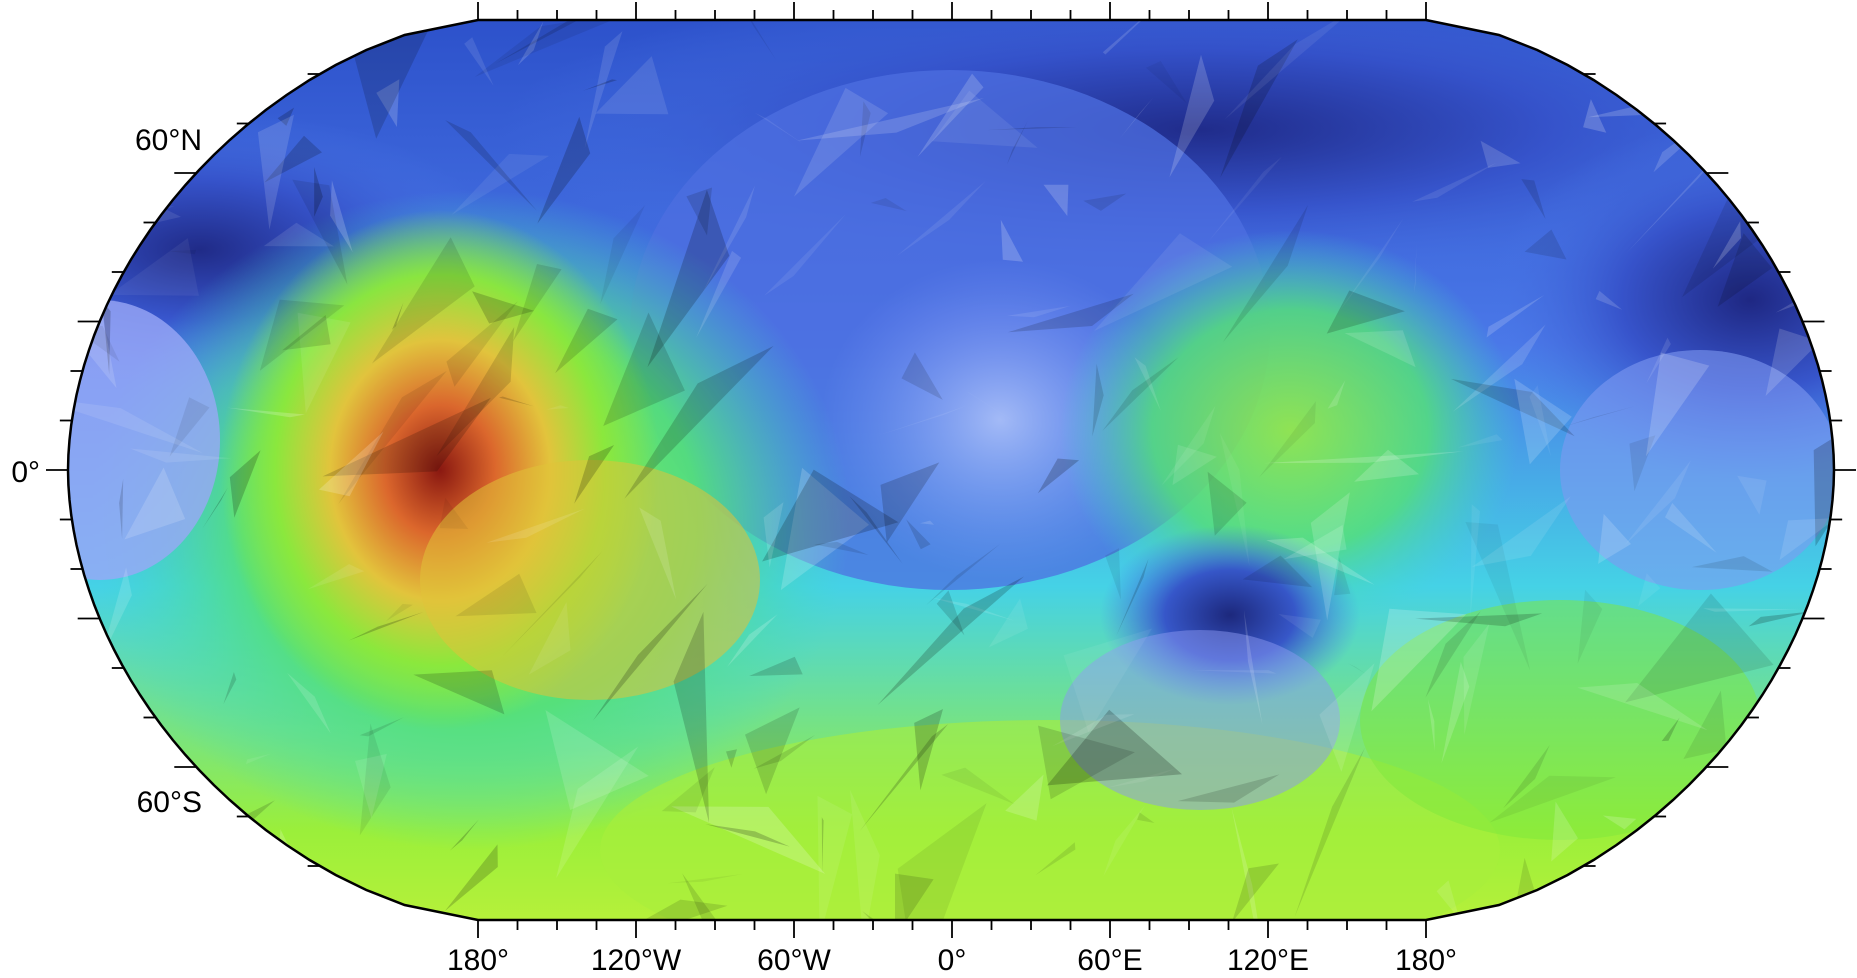 The width and height of the screenshot is (1857, 978). Describe the element at coordinates (1426, 960) in the screenshot. I see `lon-label-180e: 180°` at that location.